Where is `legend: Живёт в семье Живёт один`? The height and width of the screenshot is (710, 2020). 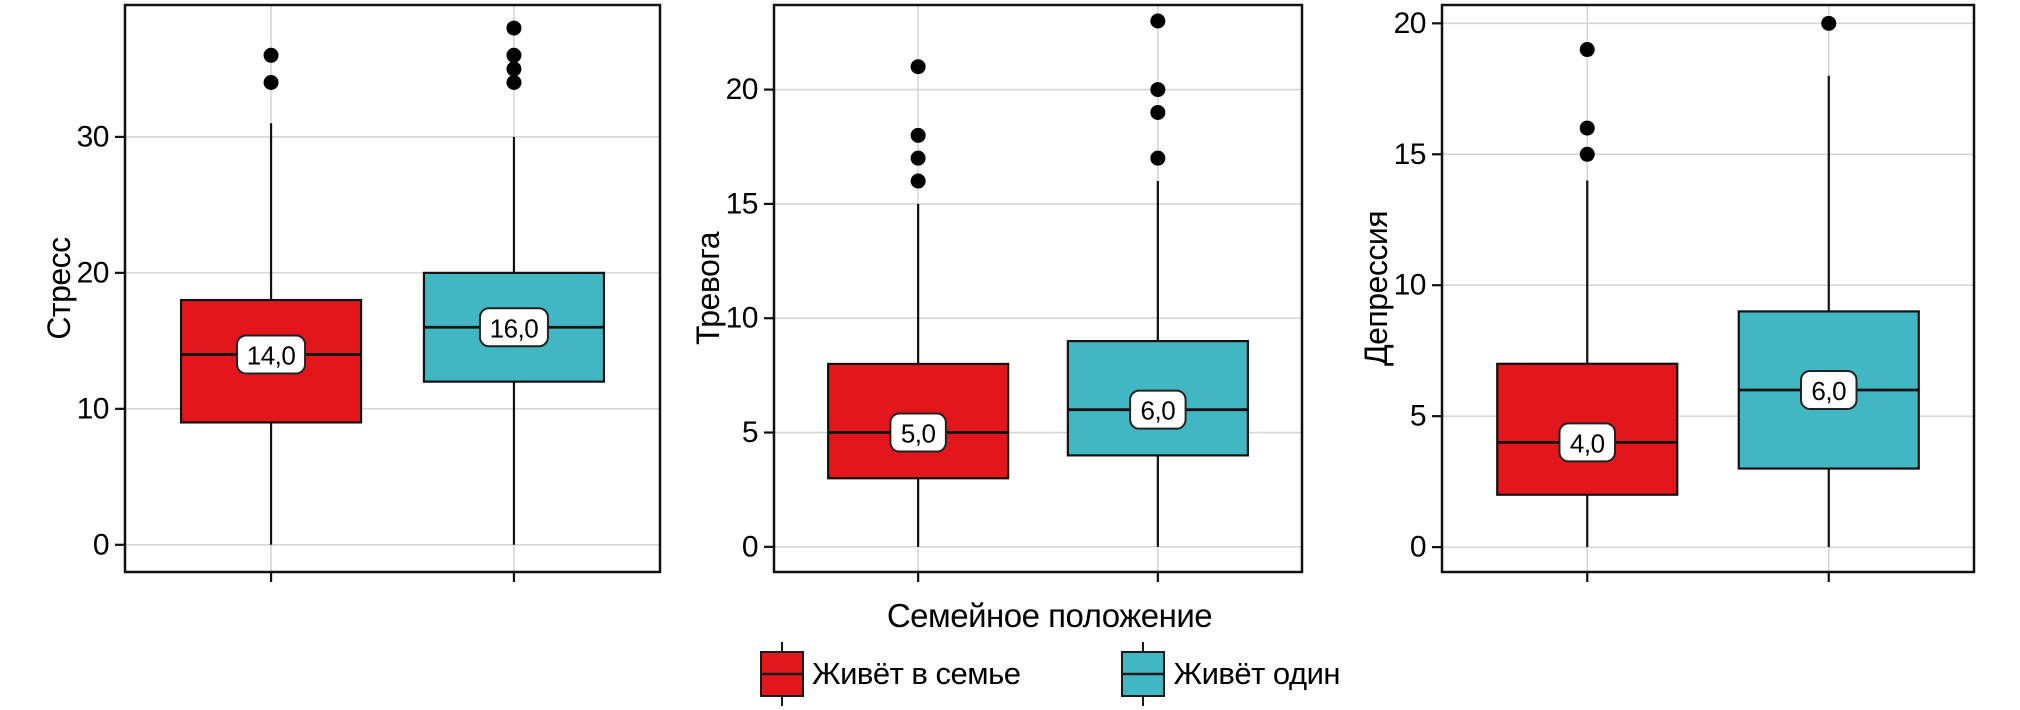
legend: Живёт в семье Живёт один is located at coordinates (1049, 674).